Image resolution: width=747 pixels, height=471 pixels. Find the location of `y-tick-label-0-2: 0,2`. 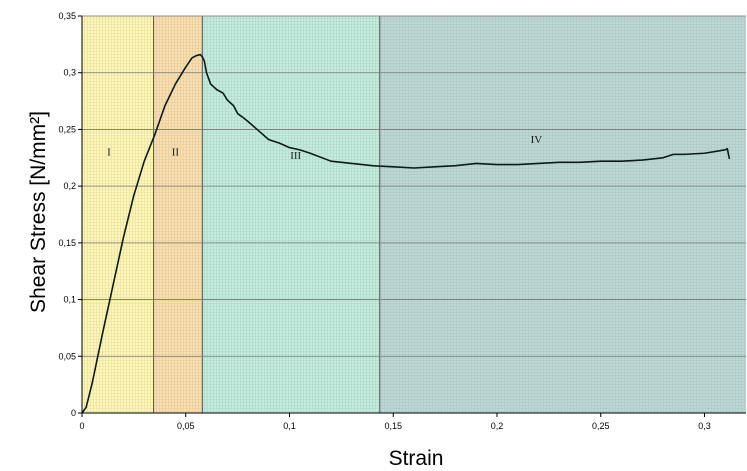

y-tick-label-0-2: 0,2 is located at coordinates (69, 186).